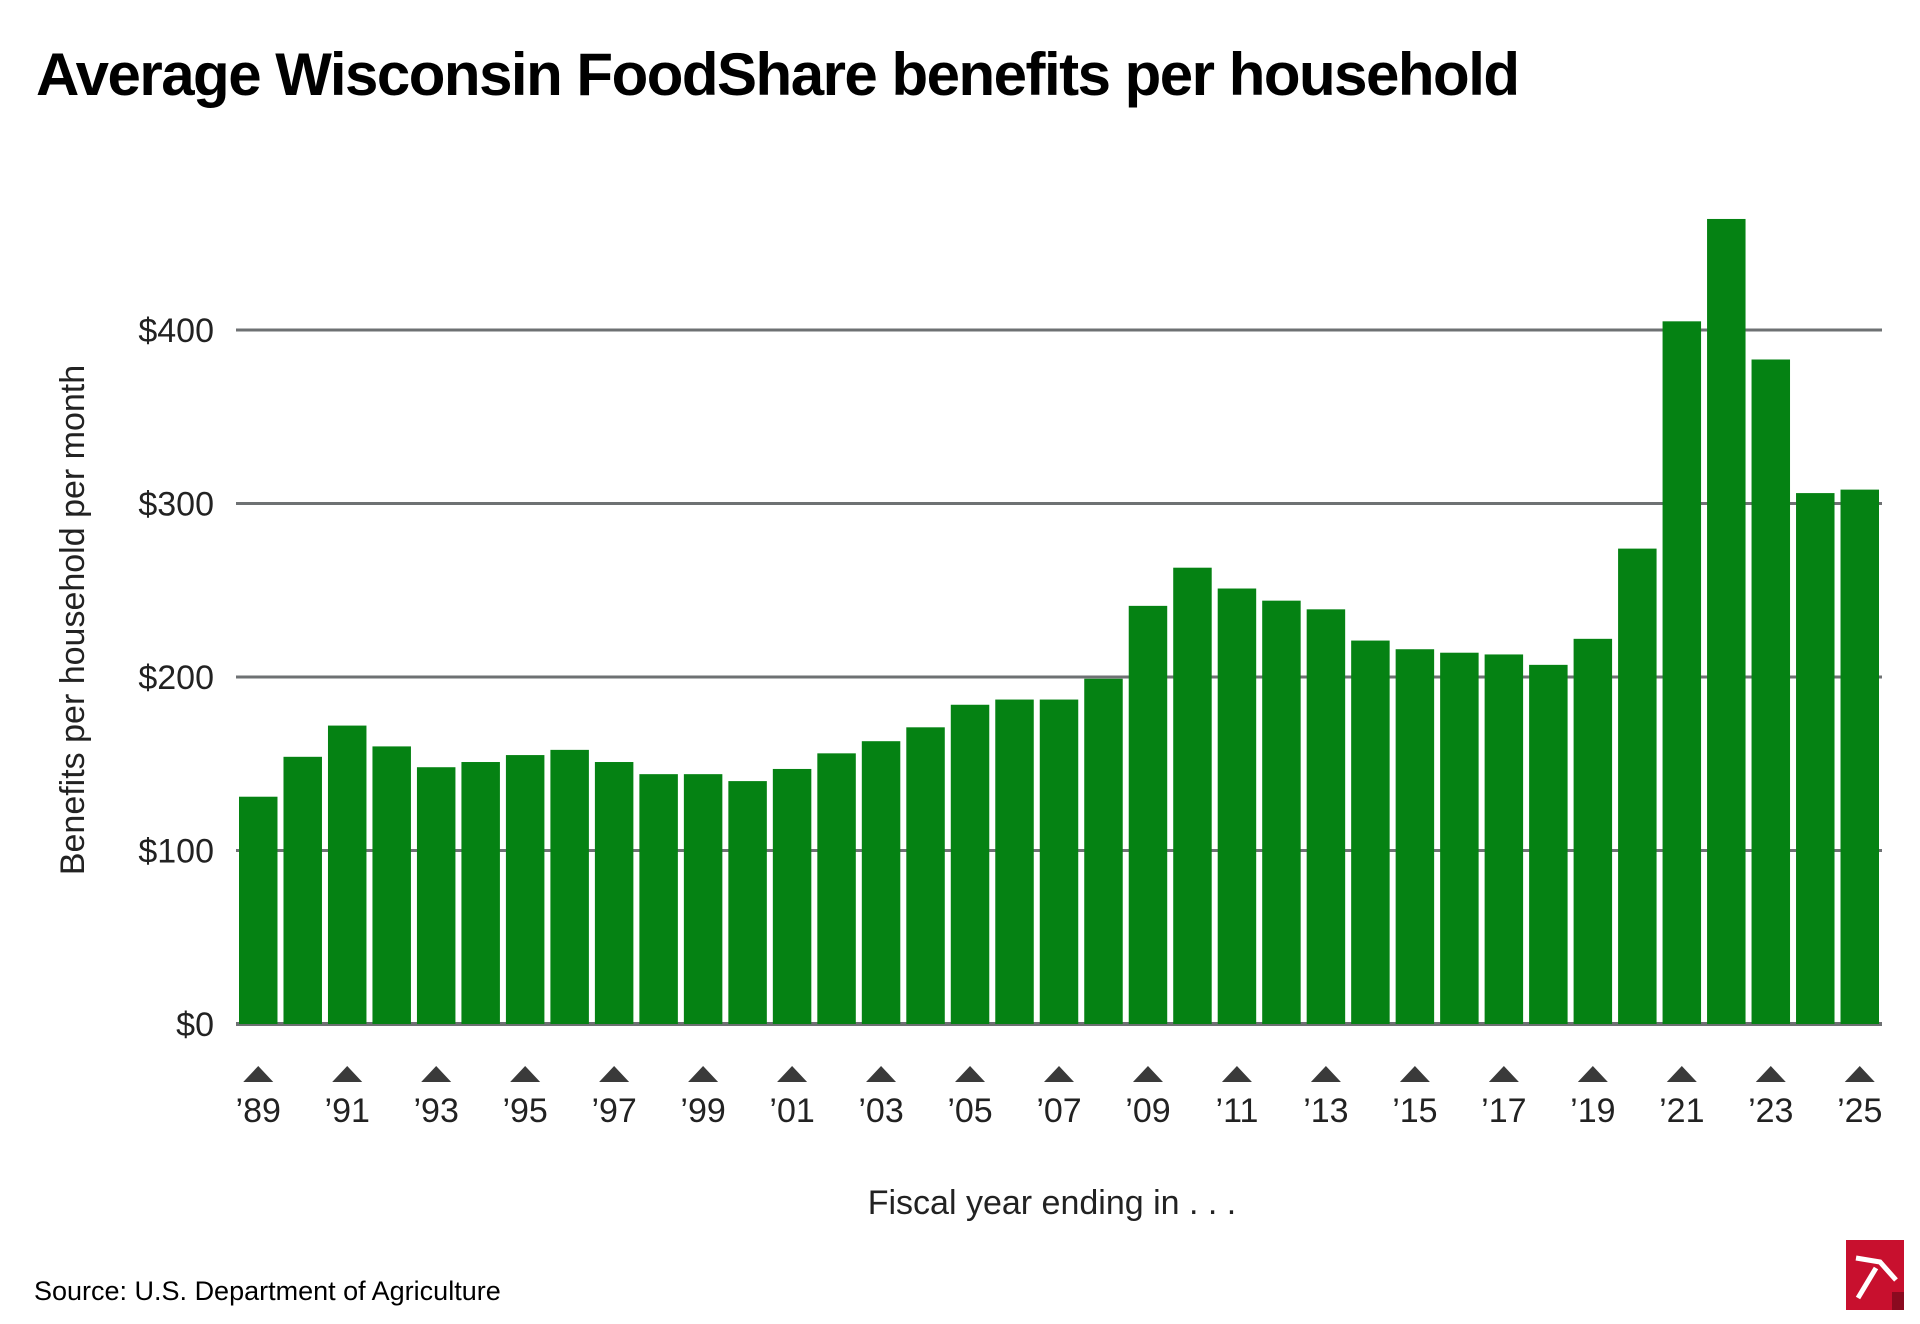  What do you see at coordinates (480, 893) in the screenshot?
I see `bar-1994` at bounding box center [480, 893].